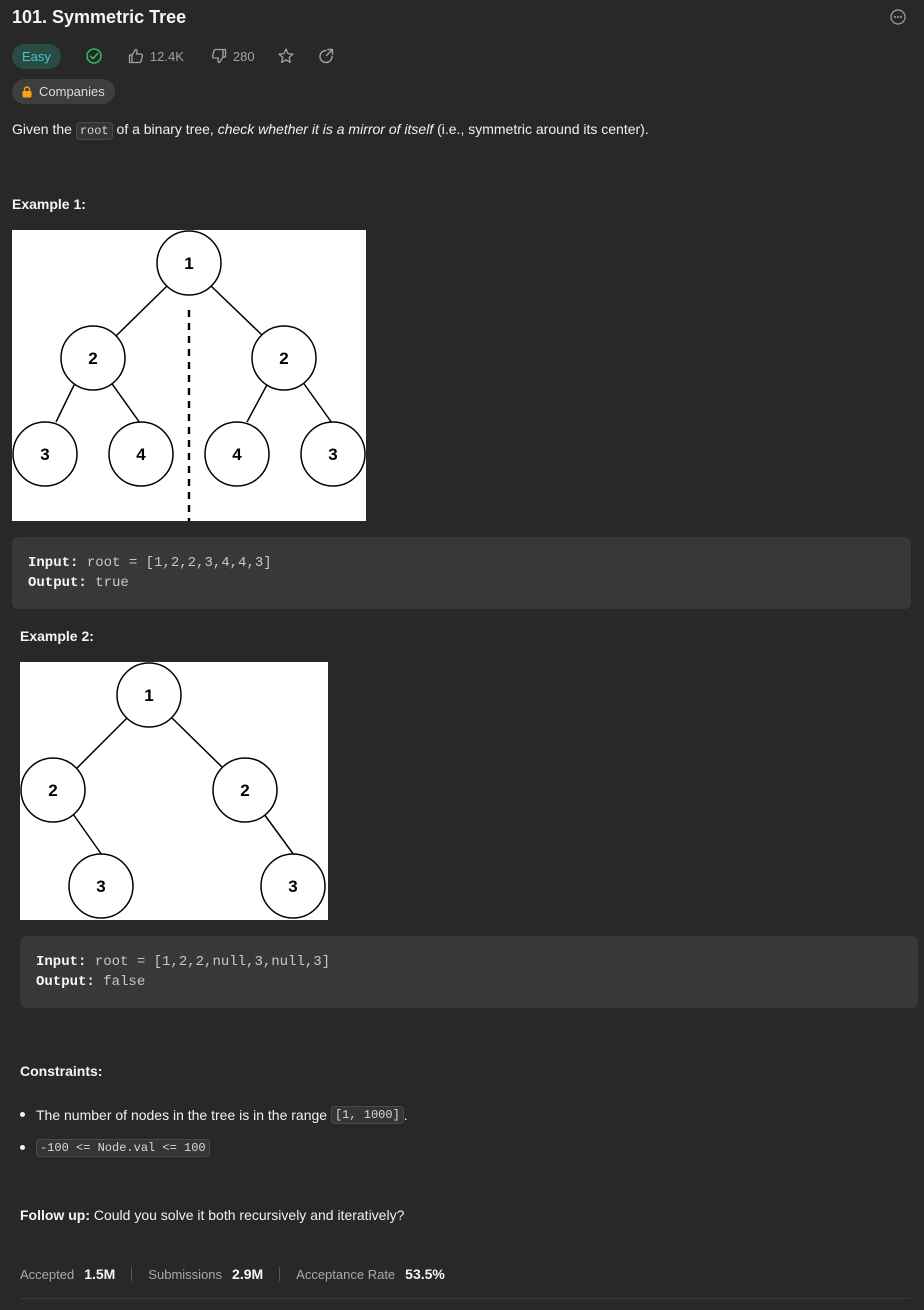 Image resolution: width=924 pixels, height=1310 pixels. What do you see at coordinates (286, 56) in the screenshot?
I see `star-icon` at bounding box center [286, 56].